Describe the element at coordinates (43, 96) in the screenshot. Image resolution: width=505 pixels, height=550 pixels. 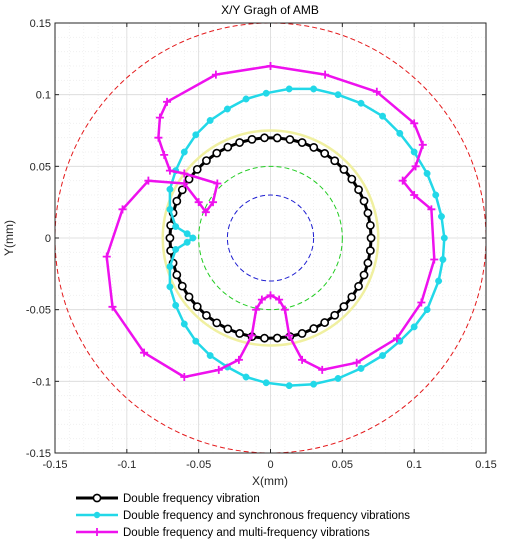
I see `y-tick-label: 0.1` at that location.